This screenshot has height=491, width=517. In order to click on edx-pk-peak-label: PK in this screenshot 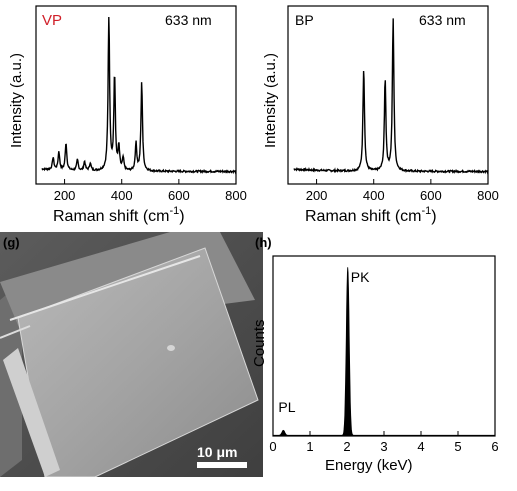, I will do `click(360, 277)`.